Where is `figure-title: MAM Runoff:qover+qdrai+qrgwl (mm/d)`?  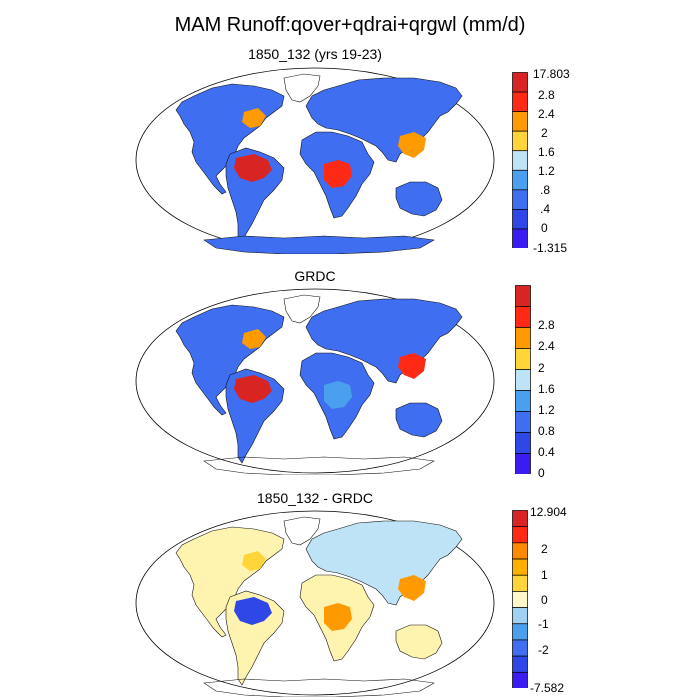
figure-title: MAM Runoff:qover+qdrai+qrgwl (mm/d) is located at coordinates (350, 25).